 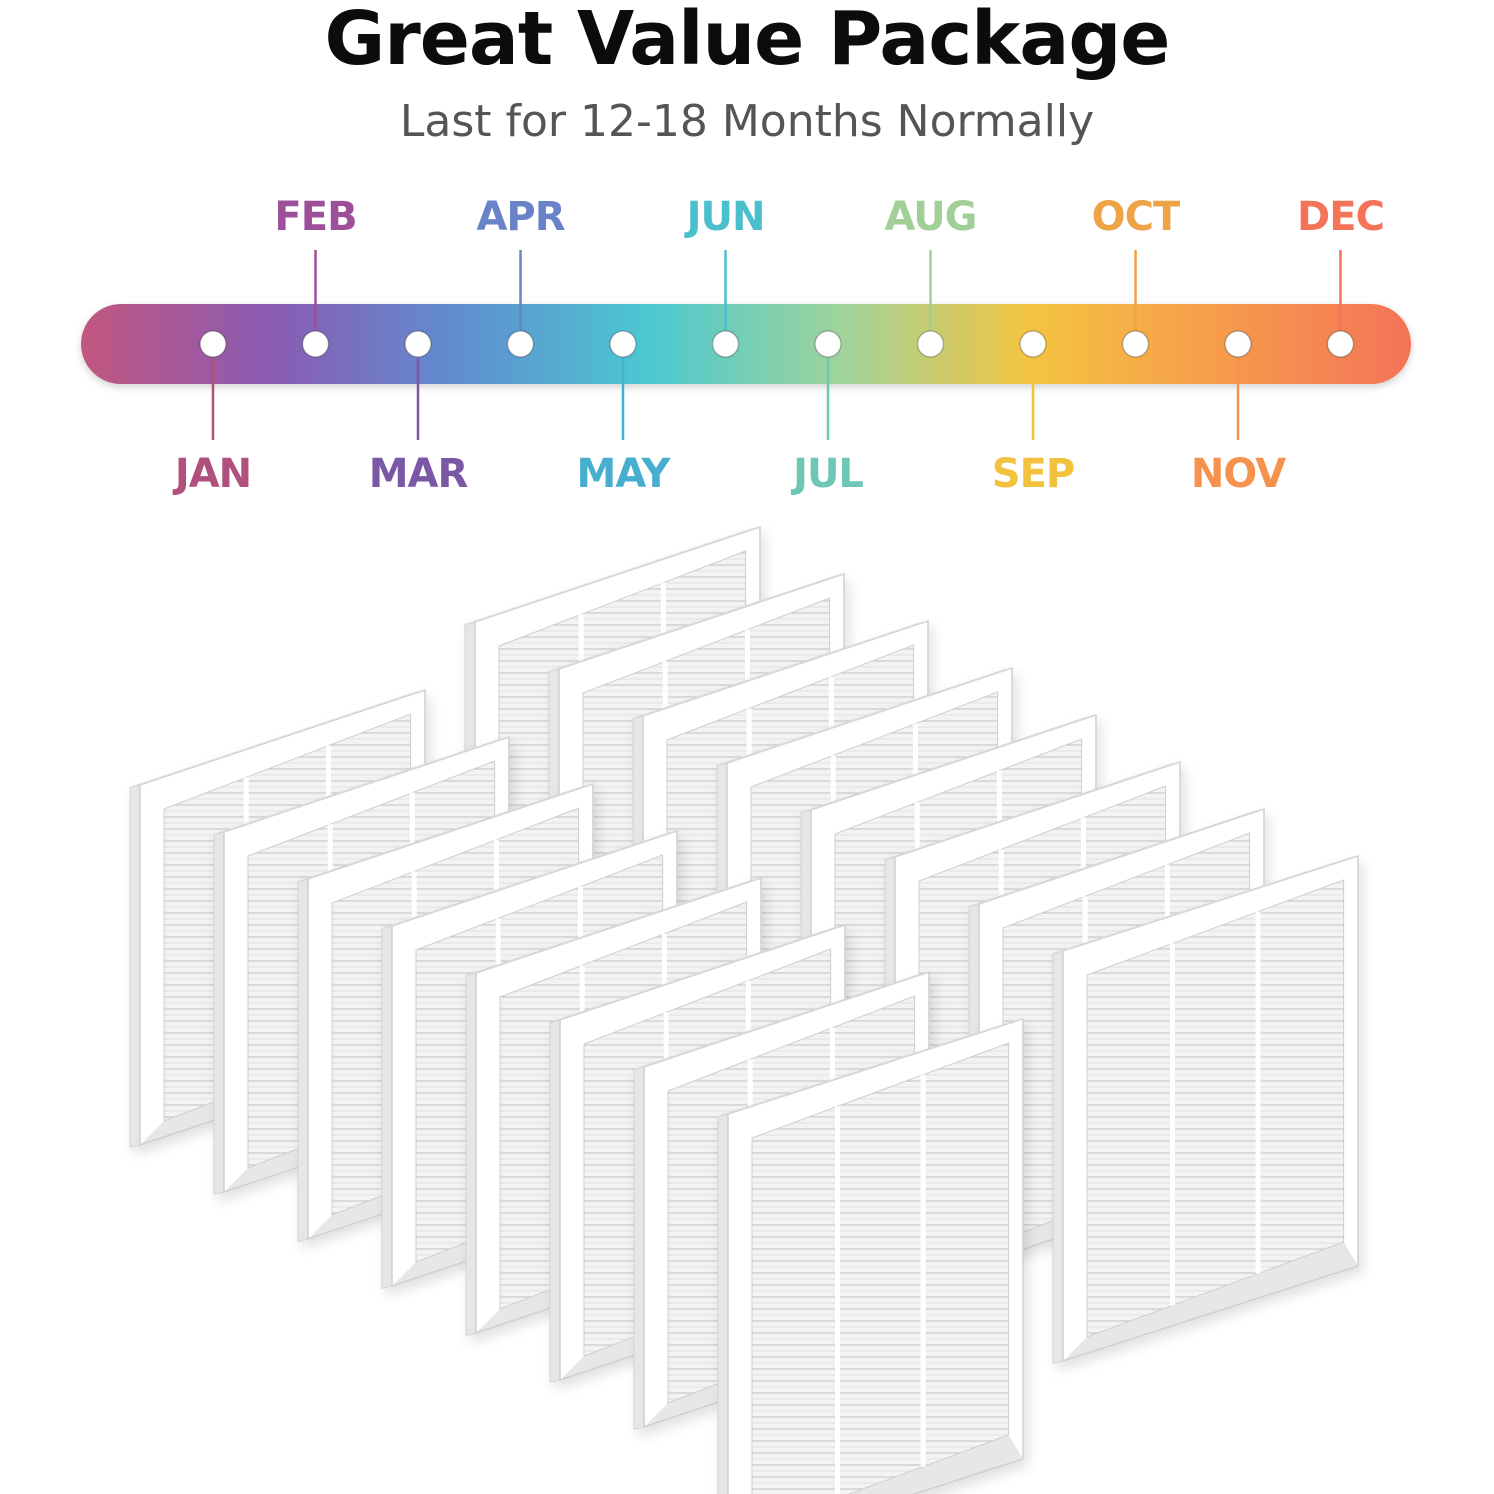 I want to click on month-label: OCT, so click(x=1136, y=217).